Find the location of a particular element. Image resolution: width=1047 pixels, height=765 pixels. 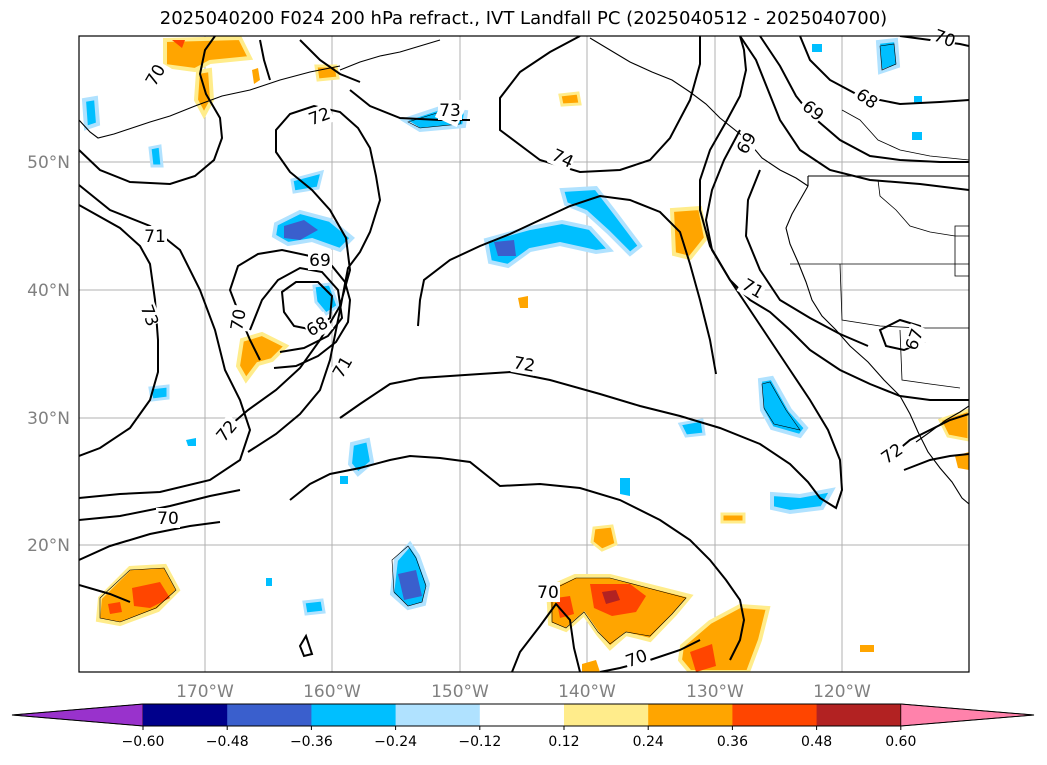

colorbar-tick-label: 0.12 is located at coordinates (563, 742).